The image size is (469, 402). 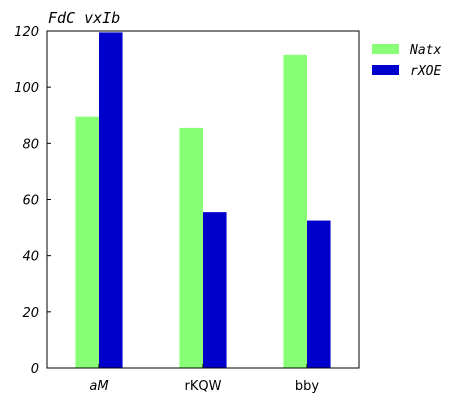 What do you see at coordinates (26, 32) in the screenshot?
I see `y-tick-label: 120` at bounding box center [26, 32].